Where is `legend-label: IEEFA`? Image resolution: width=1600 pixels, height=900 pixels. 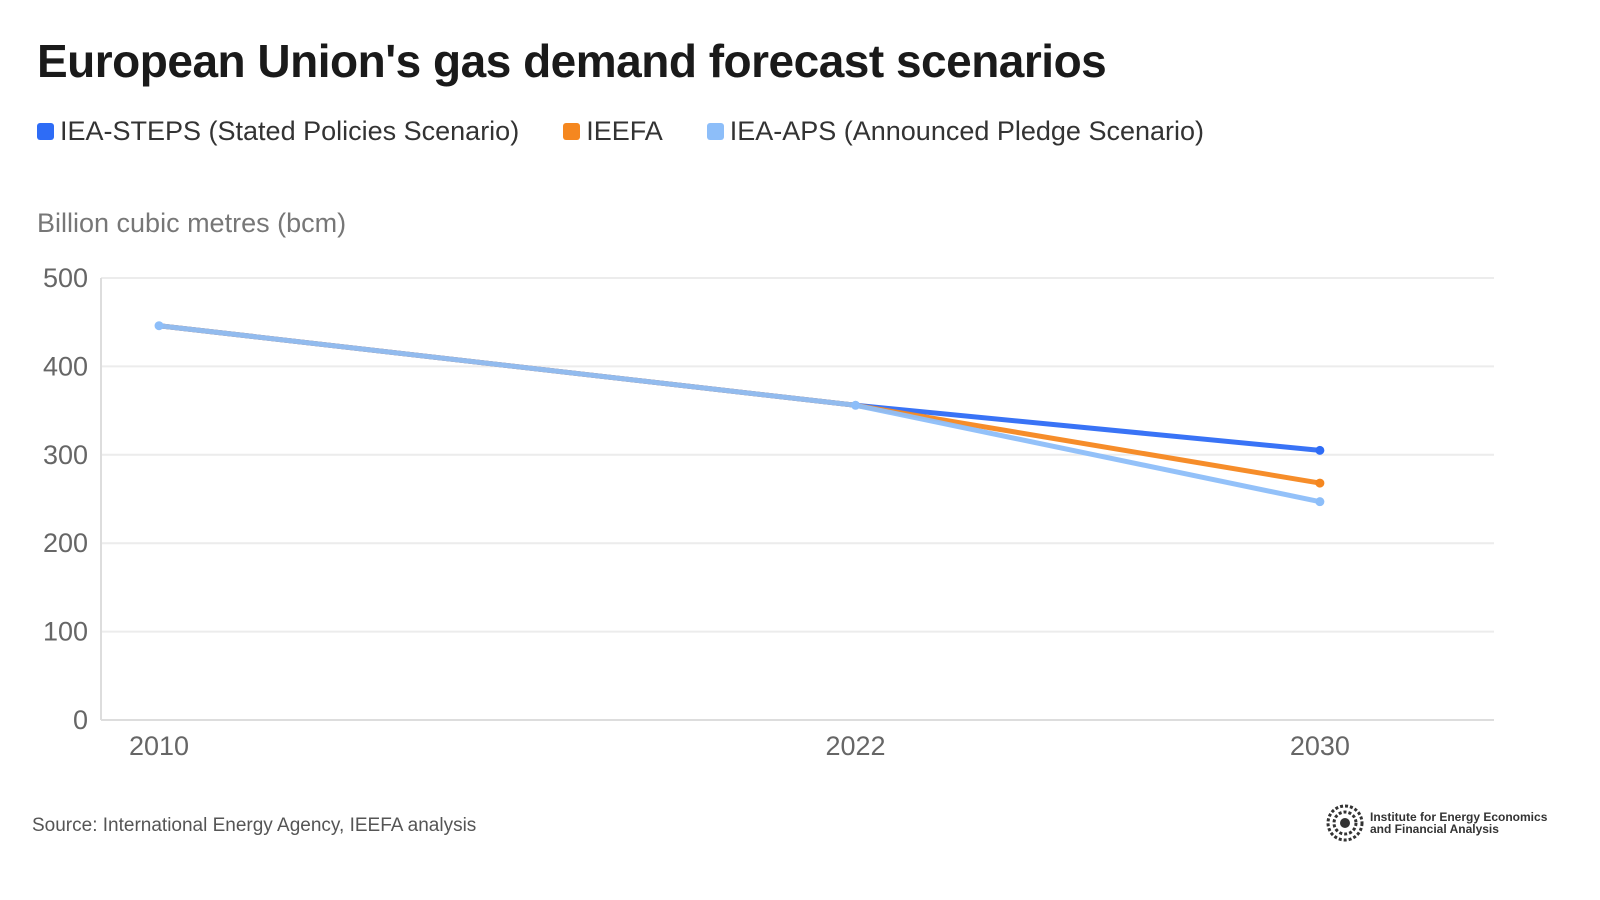
legend-label: IEEFA is located at coordinates (624, 131).